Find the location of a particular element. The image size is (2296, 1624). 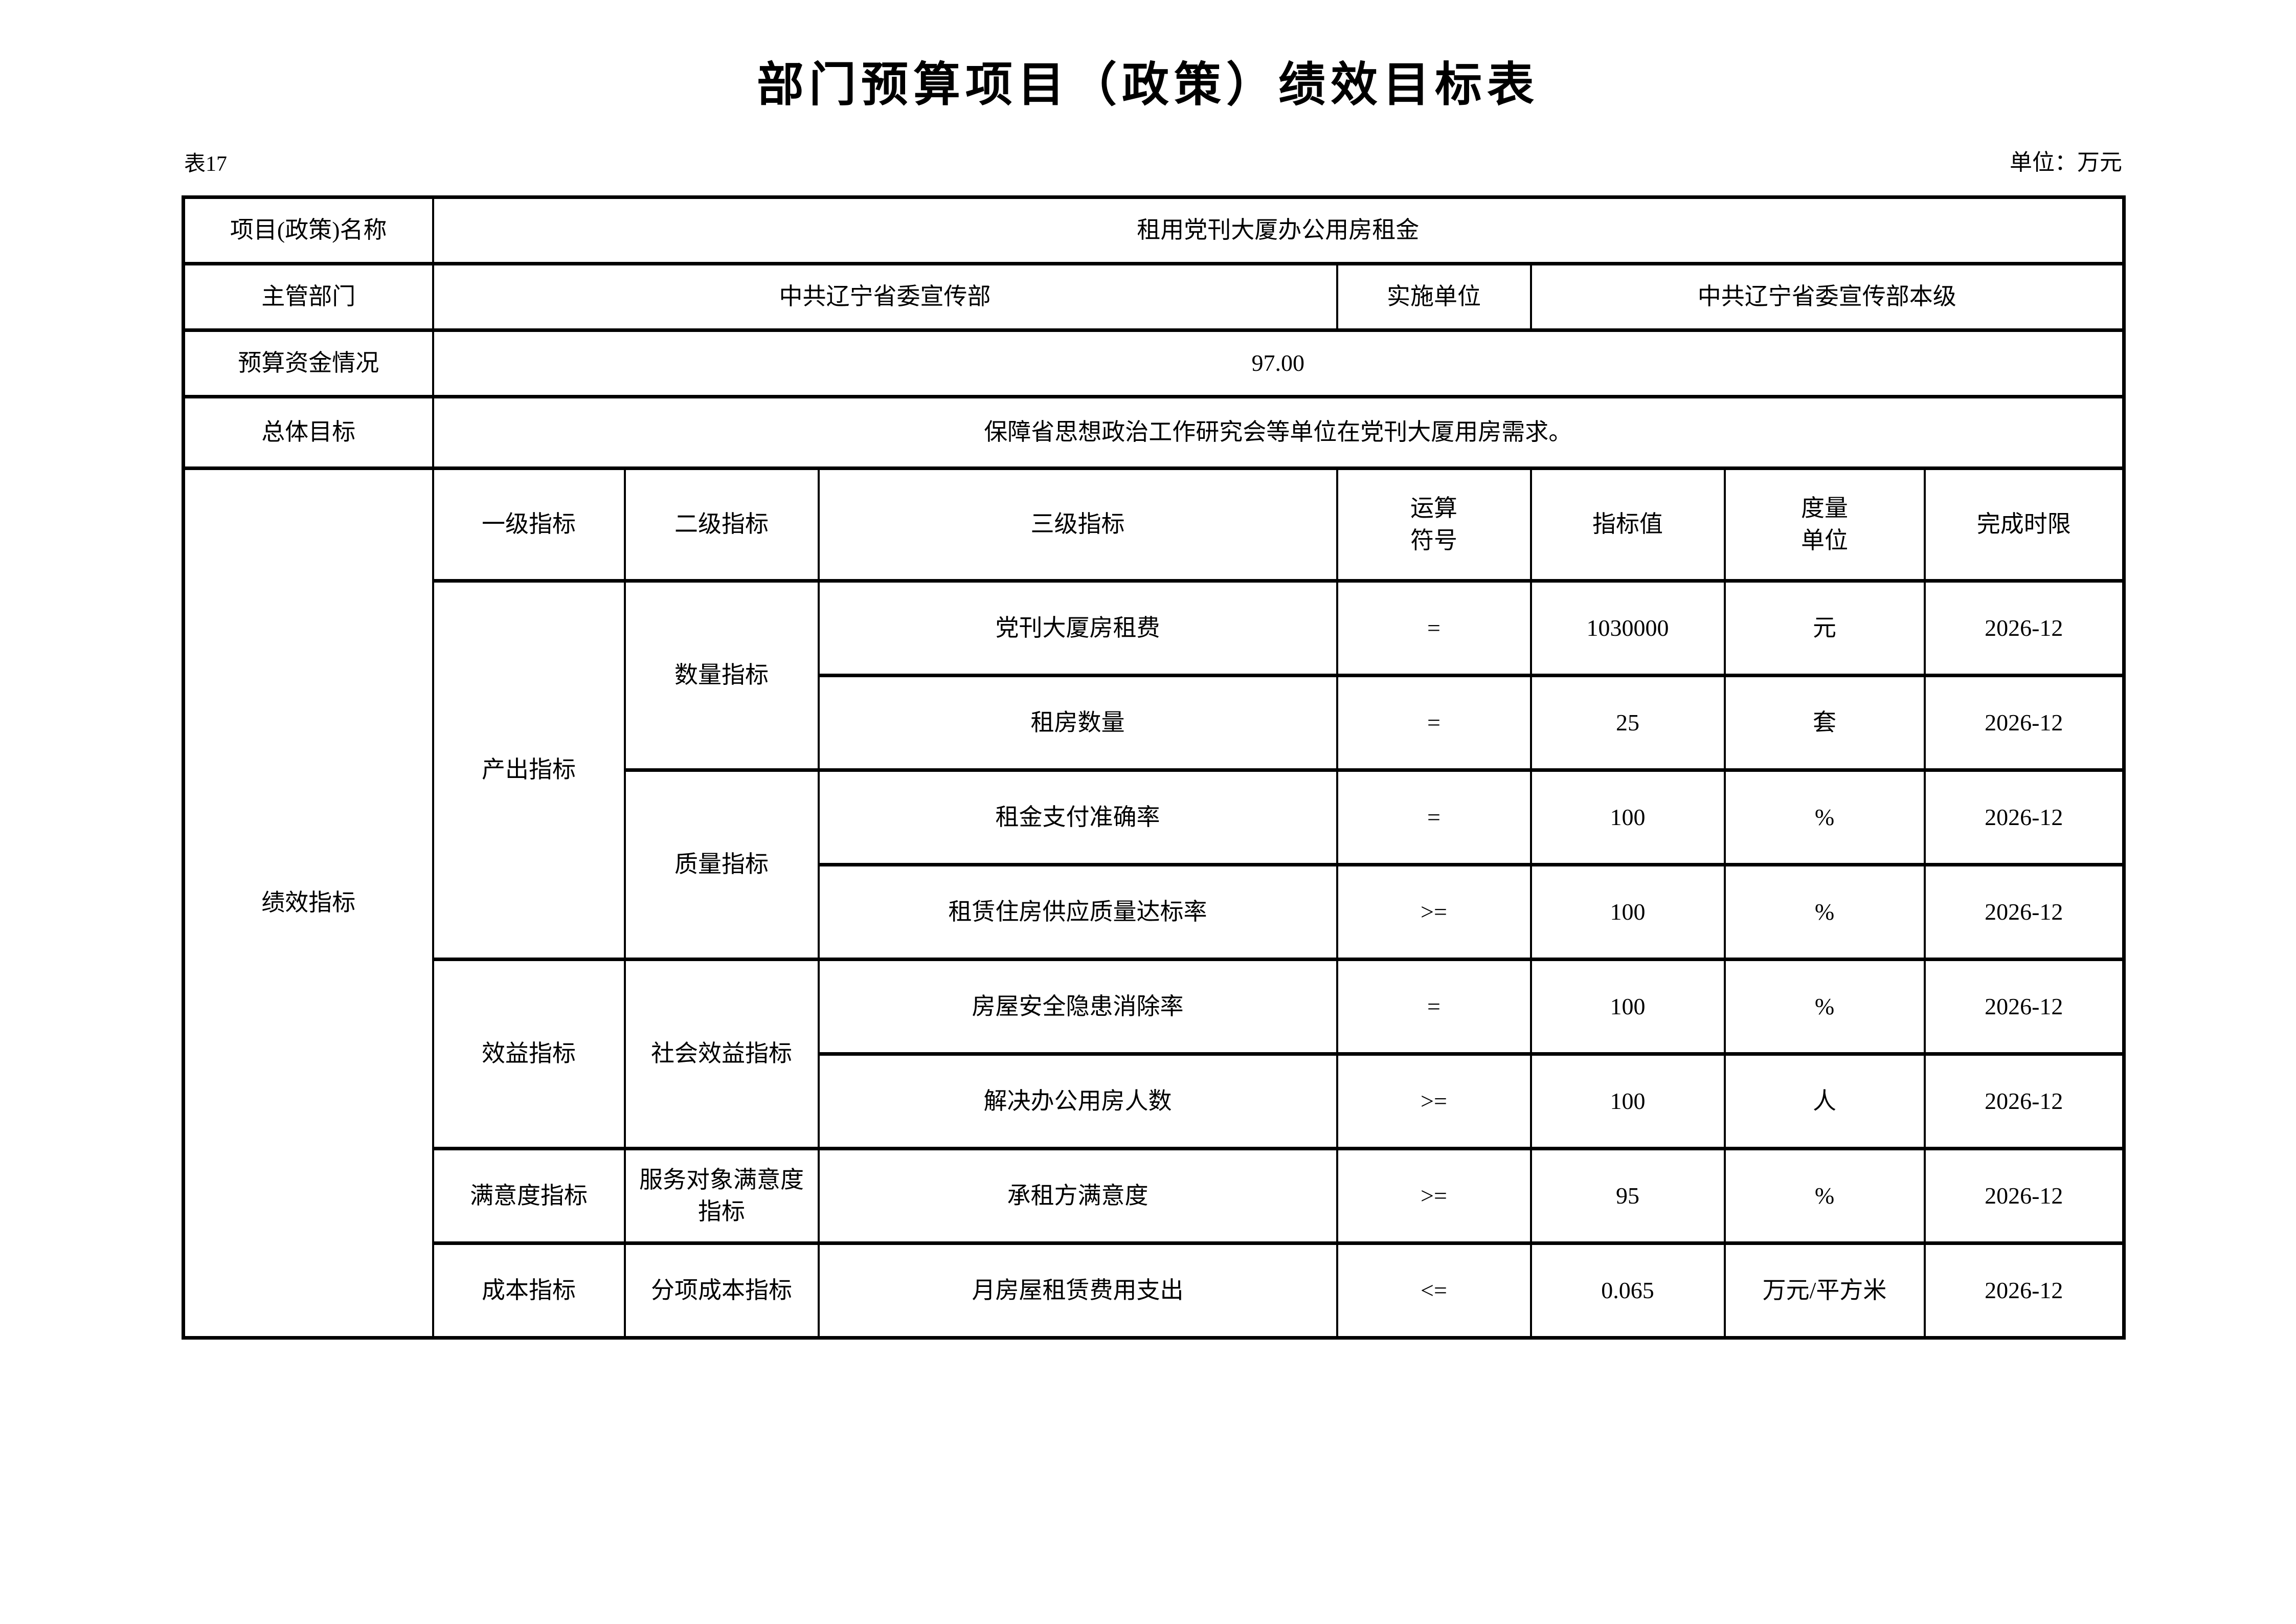

info-row-goal: 总体目标 保障省思想政治工作研究会等单位在党刊大厦用房需求。 is located at coordinates (1154, 432).